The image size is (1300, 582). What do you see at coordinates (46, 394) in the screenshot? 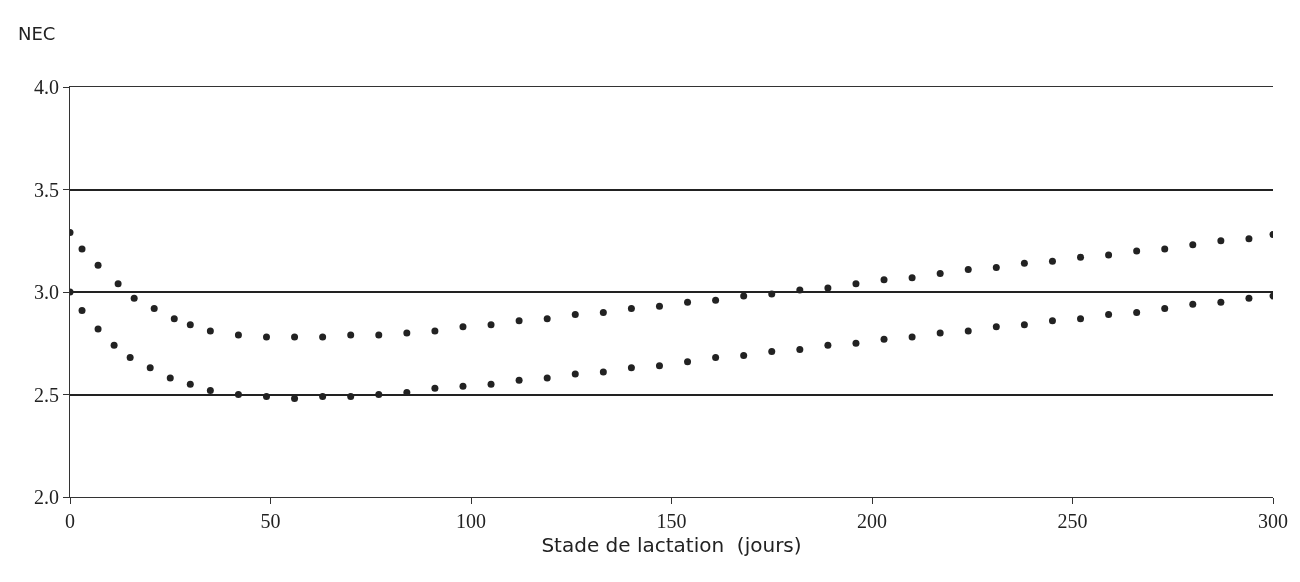
I see `y-tick-label: 2.5` at bounding box center [46, 394].